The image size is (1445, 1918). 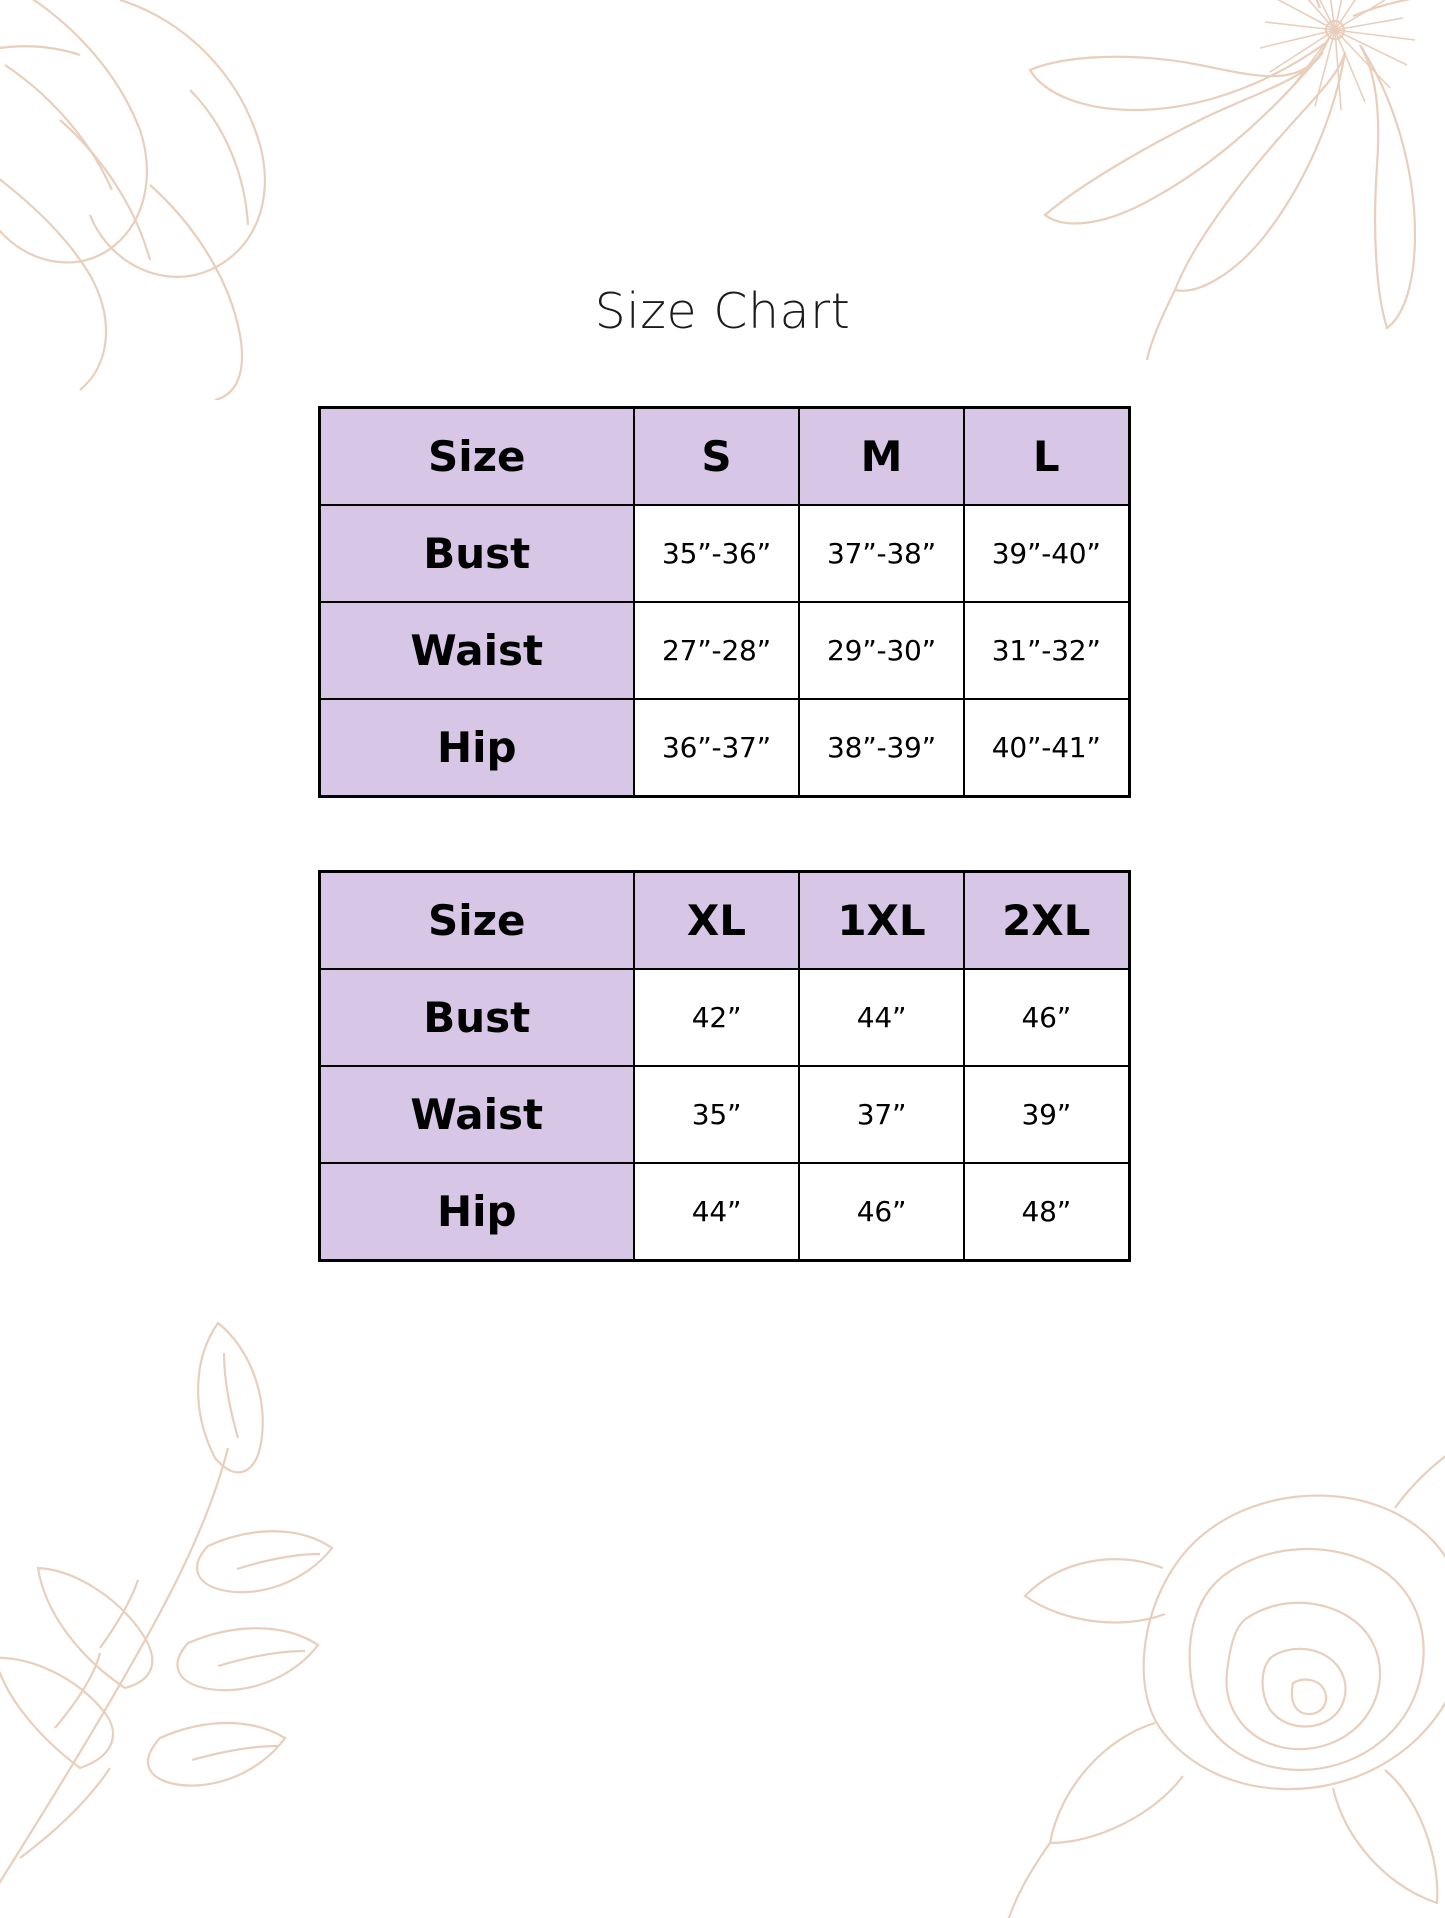 I want to click on header-cell-m: M, so click(x=881, y=456).